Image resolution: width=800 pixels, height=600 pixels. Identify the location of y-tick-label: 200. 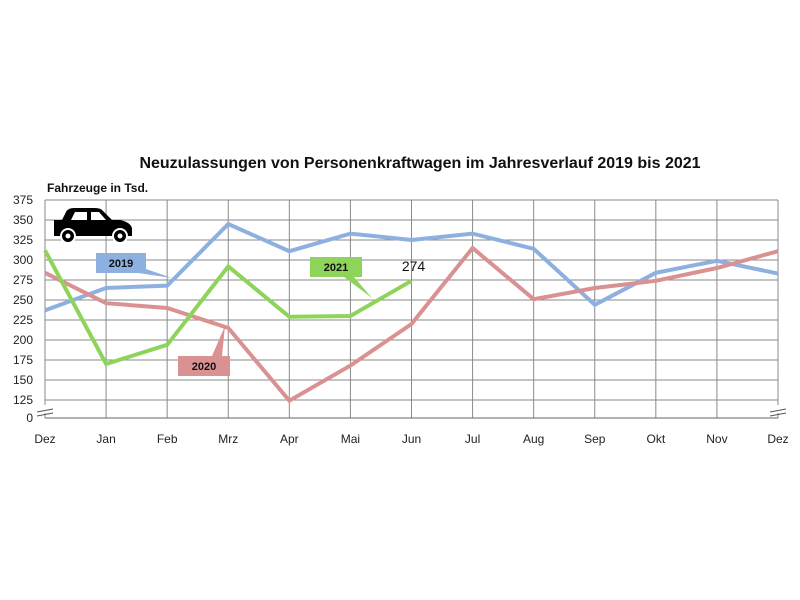
(23, 340).